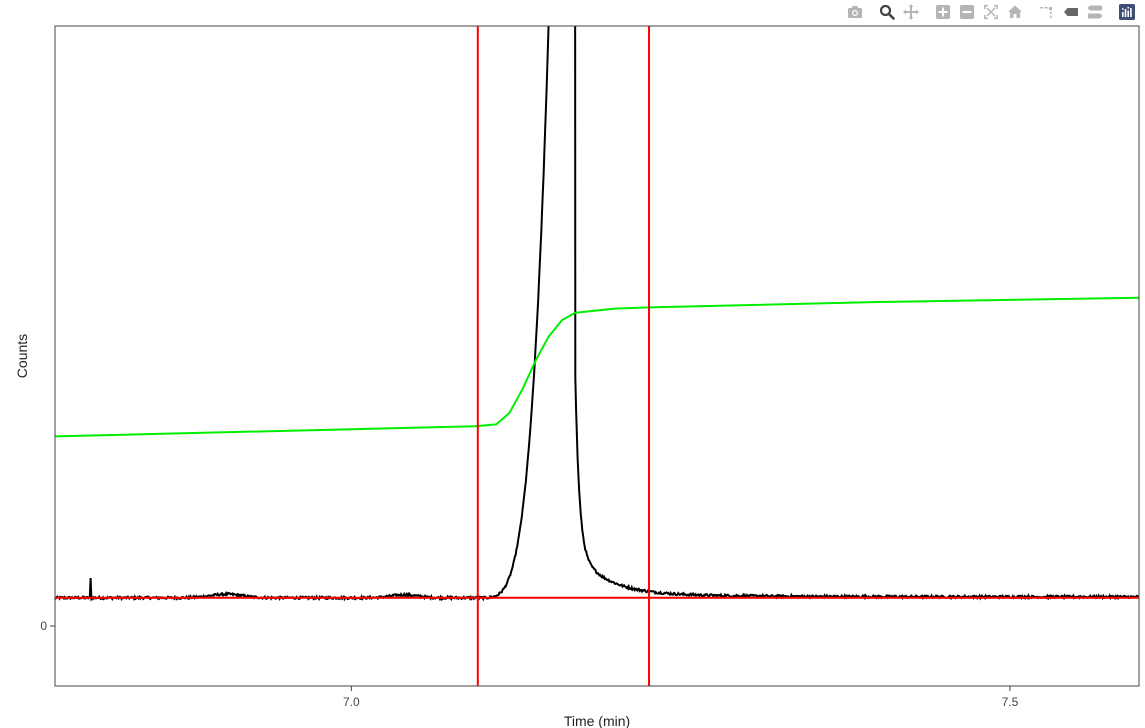 This screenshot has width=1145, height=728. What do you see at coordinates (351, 702) in the screenshot?
I see `x-tick-label: 7.0` at bounding box center [351, 702].